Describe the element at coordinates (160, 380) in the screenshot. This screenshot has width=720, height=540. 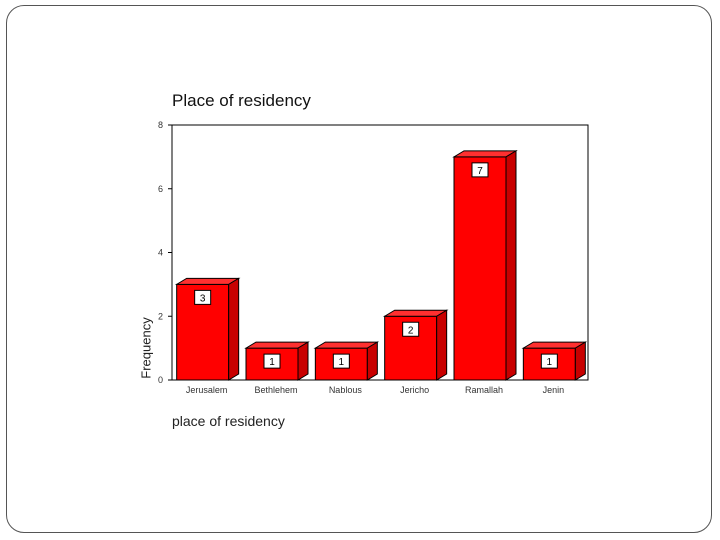
I see `y-tick-label: 0` at that location.